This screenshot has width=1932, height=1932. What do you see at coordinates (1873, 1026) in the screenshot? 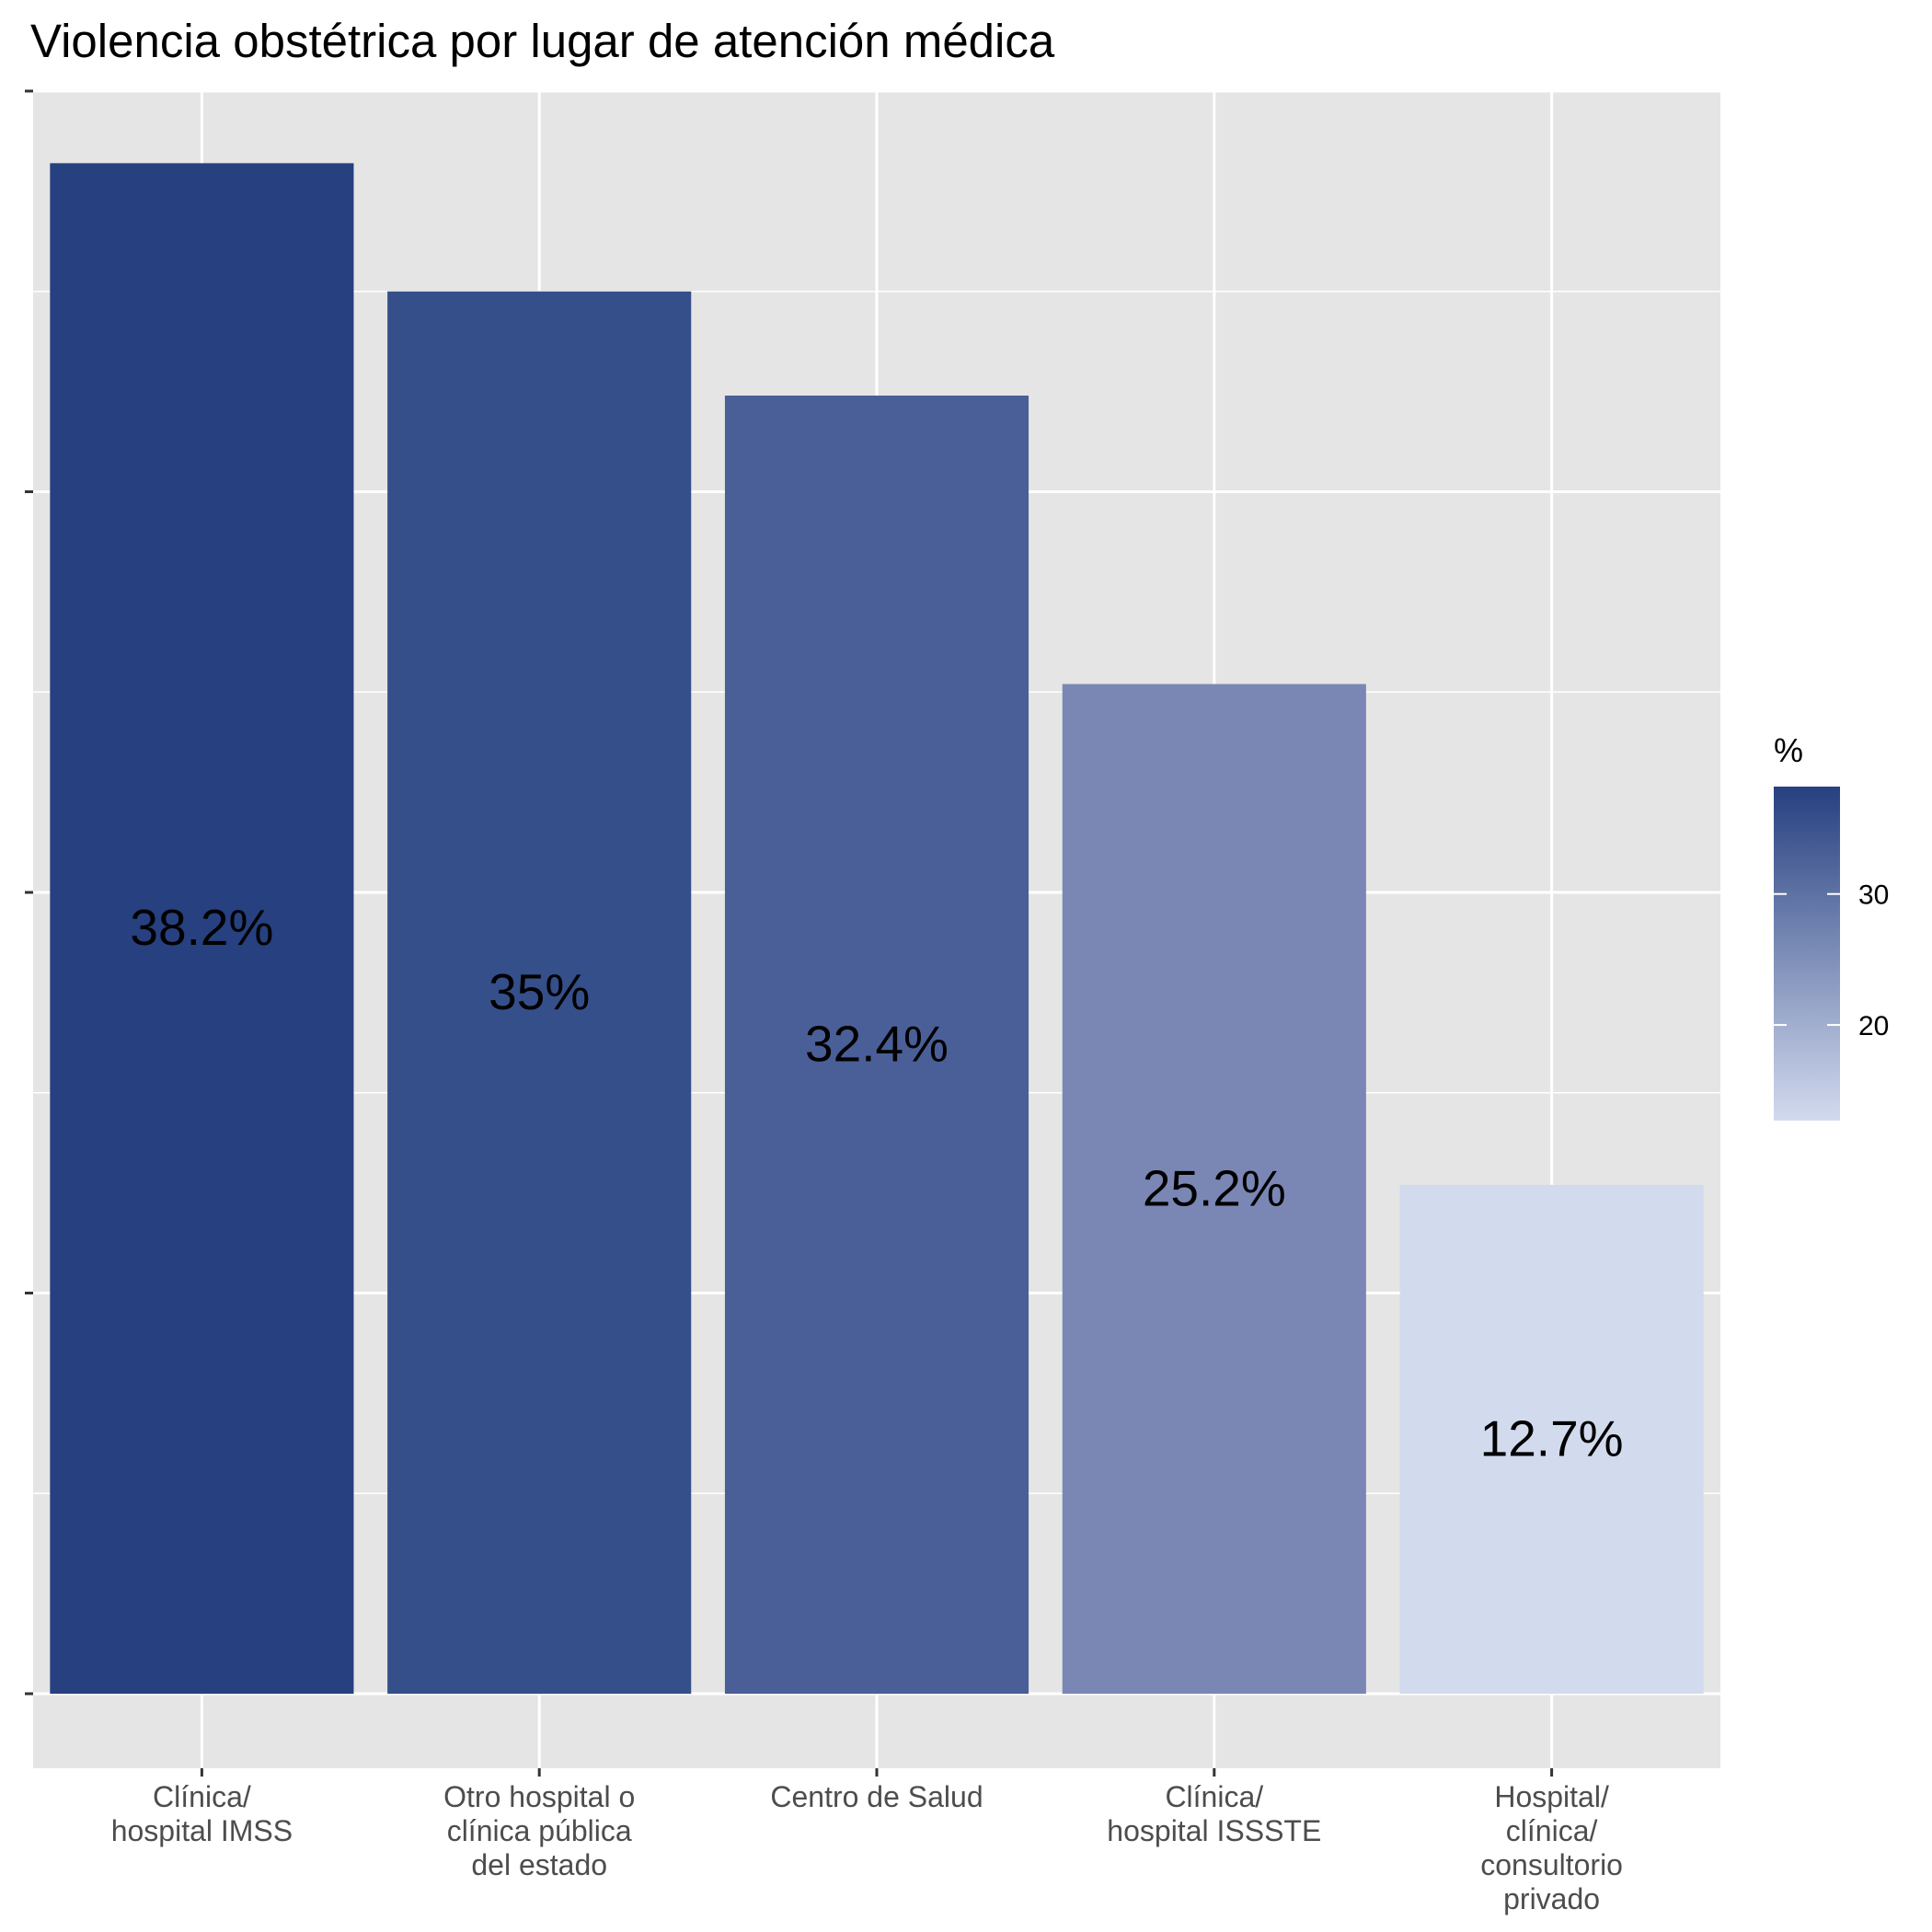
I see `legend-tick-label: 20` at bounding box center [1873, 1026].